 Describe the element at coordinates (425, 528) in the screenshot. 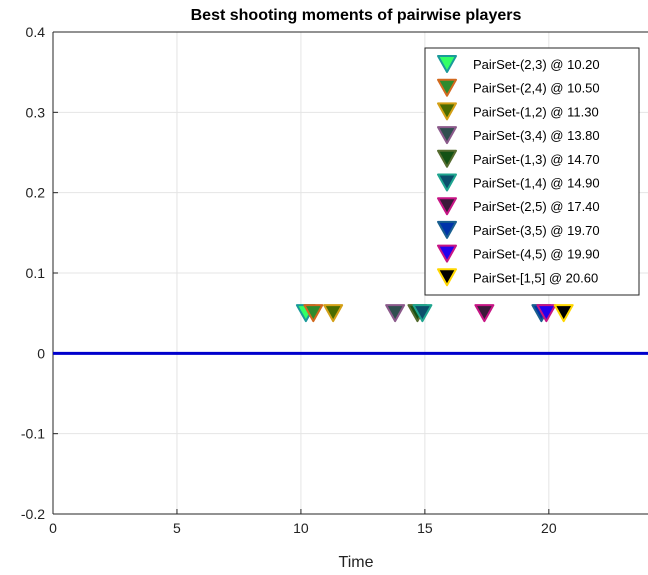

I see `x-tick-label: 15` at that location.